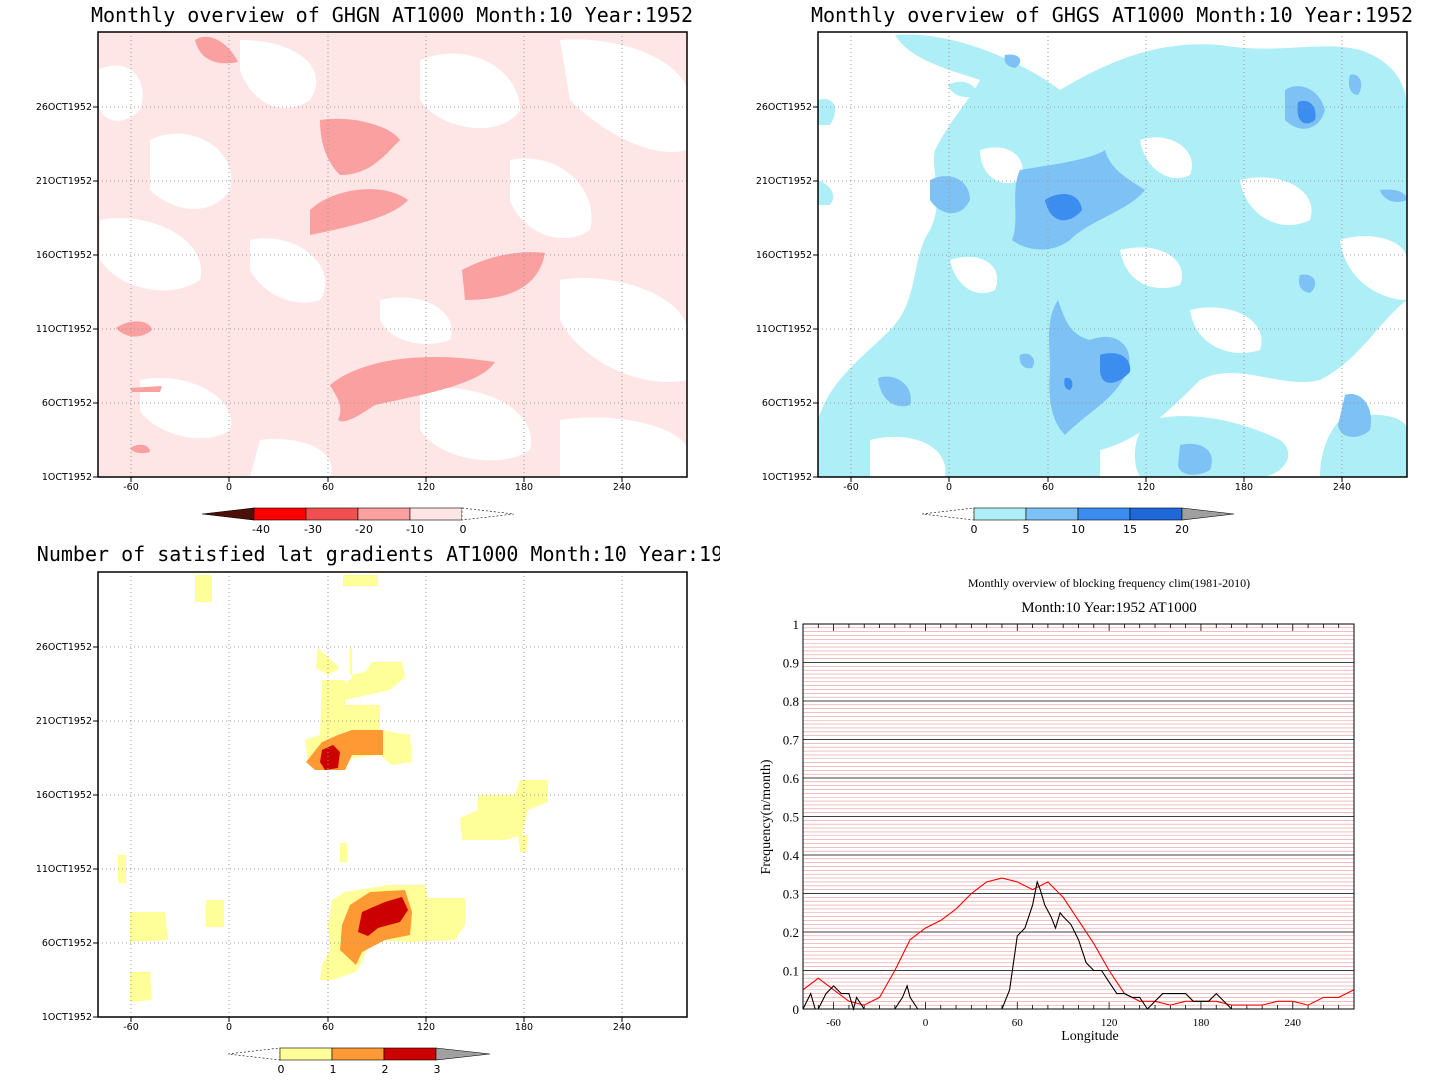 This screenshot has width=1440, height=1091. Describe the element at coordinates (426, 1027) in the screenshot. I see `gradients-x-tick-label: 120` at that location.